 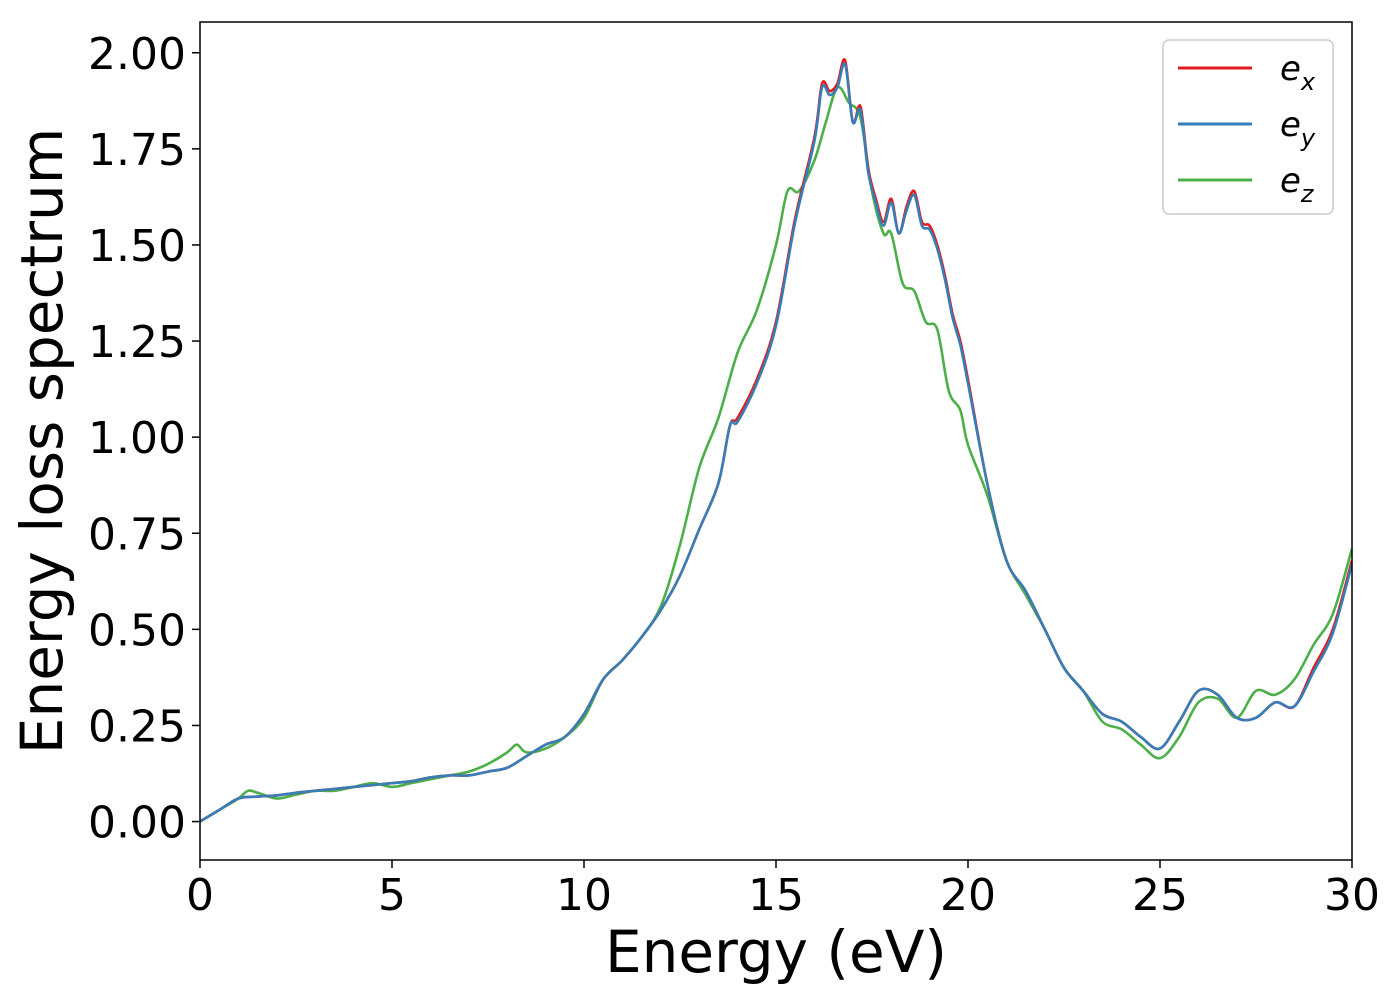 I want to click on legend-label-subscript: z, so click(x=1307, y=194).